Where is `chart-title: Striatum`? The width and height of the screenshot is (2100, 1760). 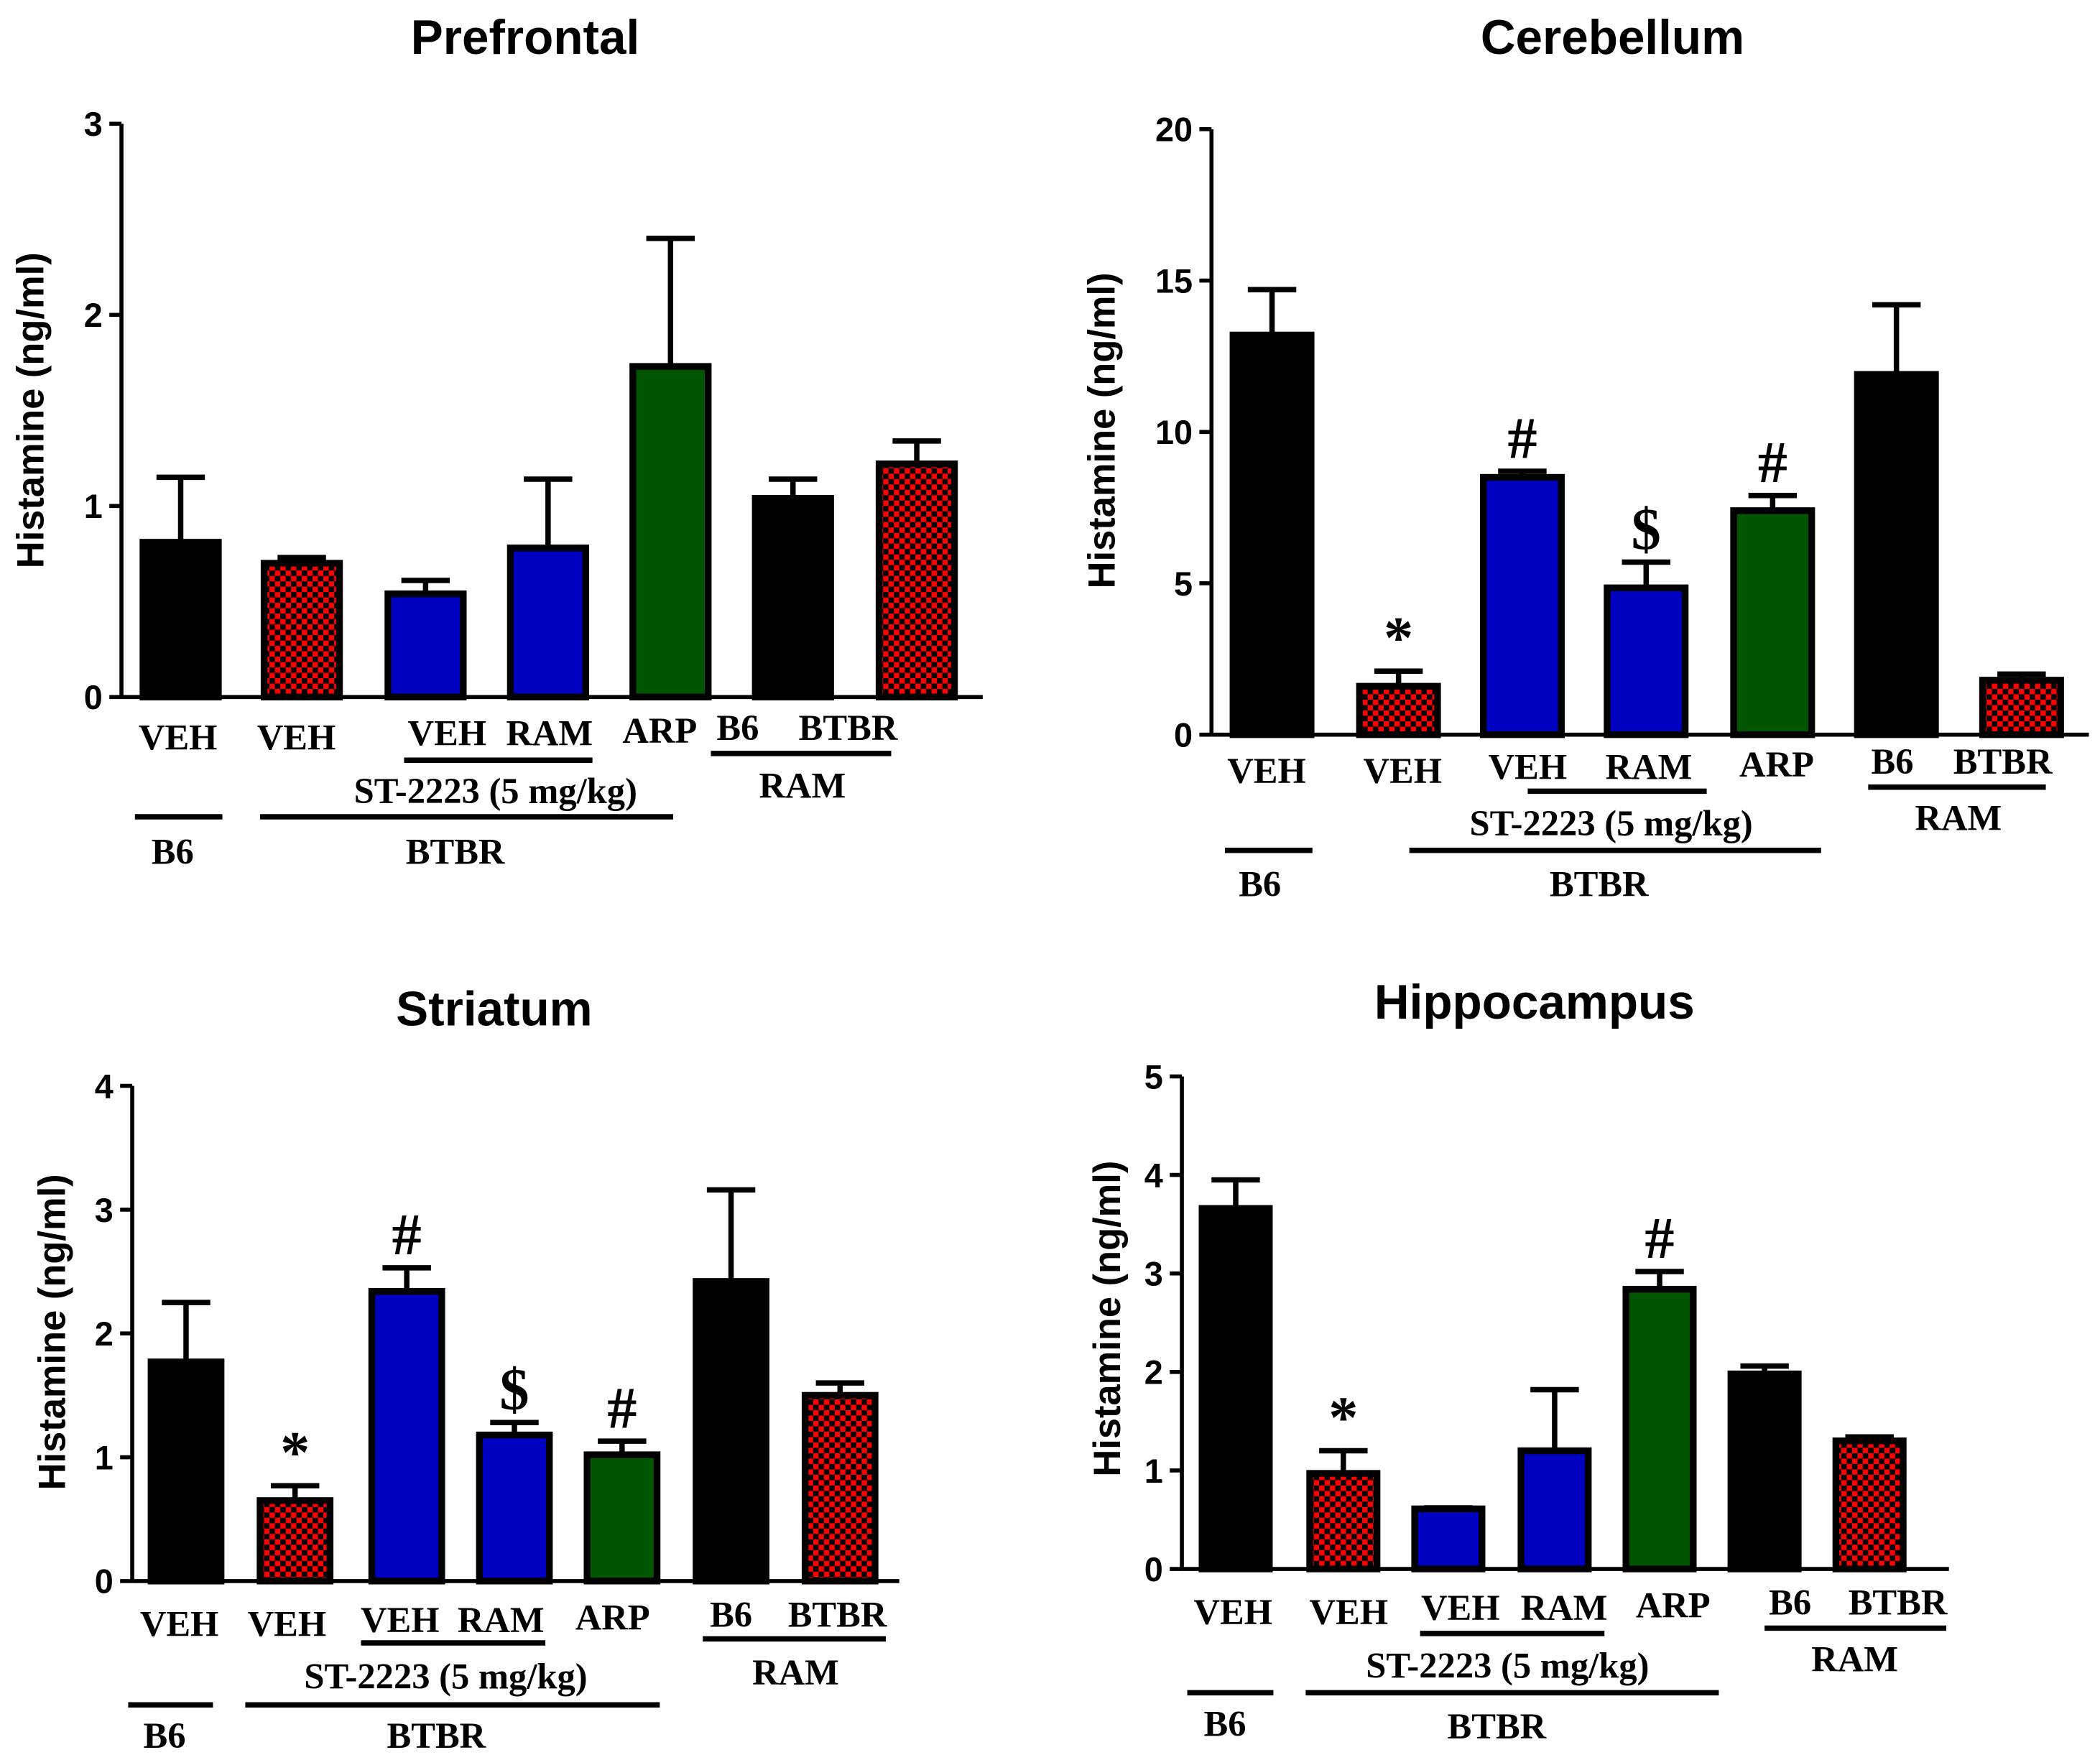 chart-title: Striatum is located at coordinates (494, 1009).